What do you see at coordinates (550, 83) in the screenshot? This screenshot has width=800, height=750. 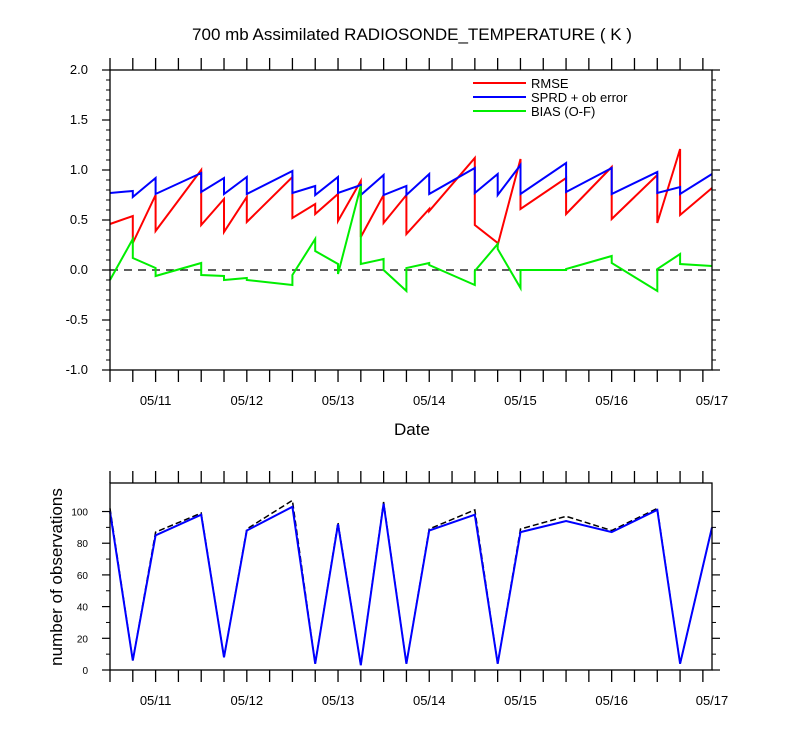 I see `legend-label-1: RMSE` at bounding box center [550, 83].